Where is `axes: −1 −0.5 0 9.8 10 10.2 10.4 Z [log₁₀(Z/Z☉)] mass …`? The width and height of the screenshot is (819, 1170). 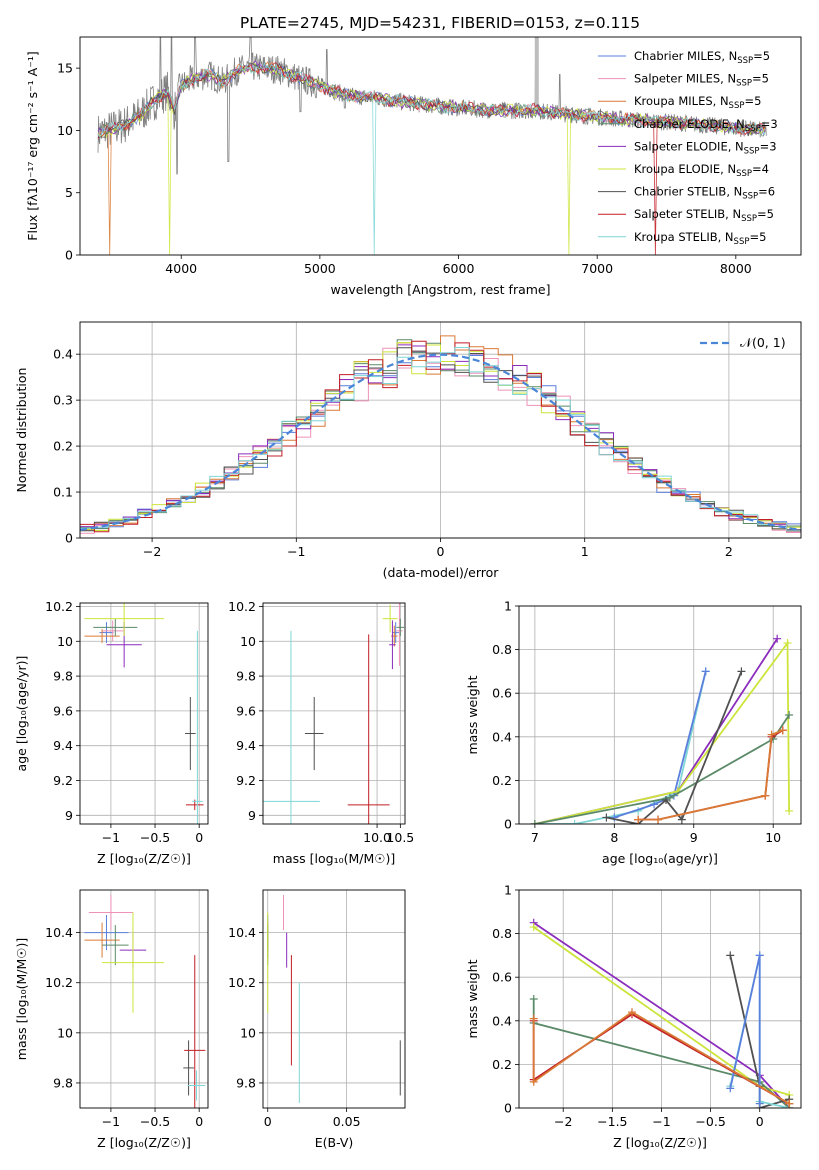
axes: −1 −0.5 0 9.8 10 10.2 10.4 Z [log₁₀(Z/Z☉)] mass … is located at coordinates (111, 1019).